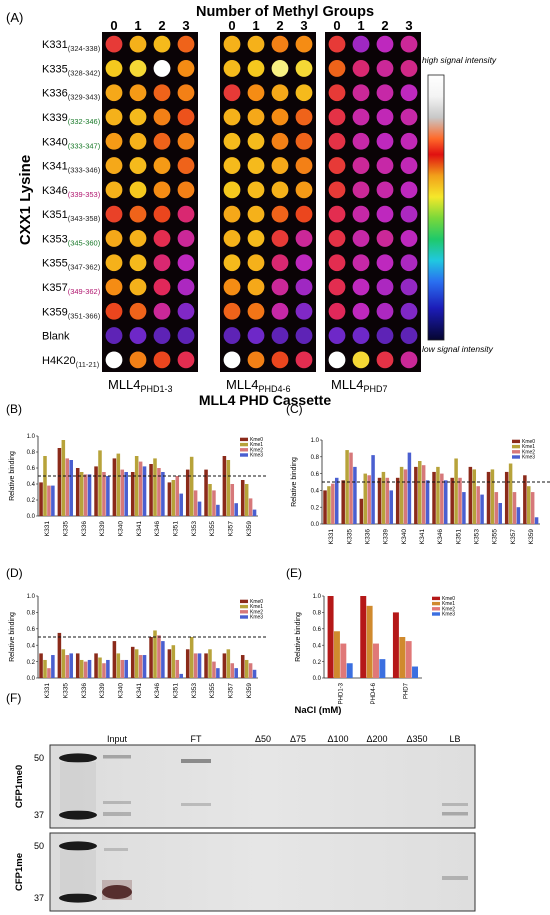 This screenshot has height=915, width=550. I want to click on blot-row-label: CFP1me0, so click(19, 786).